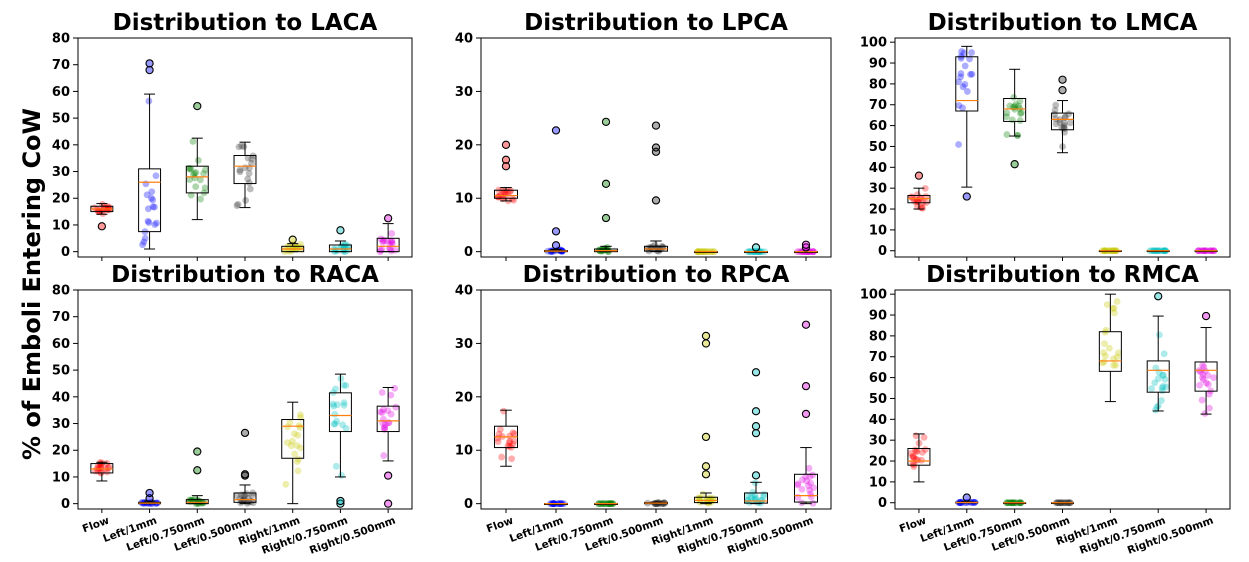 This screenshot has height=562, width=1249. Describe the element at coordinates (102, 215) in the screenshot. I see `box-flow` at that location.